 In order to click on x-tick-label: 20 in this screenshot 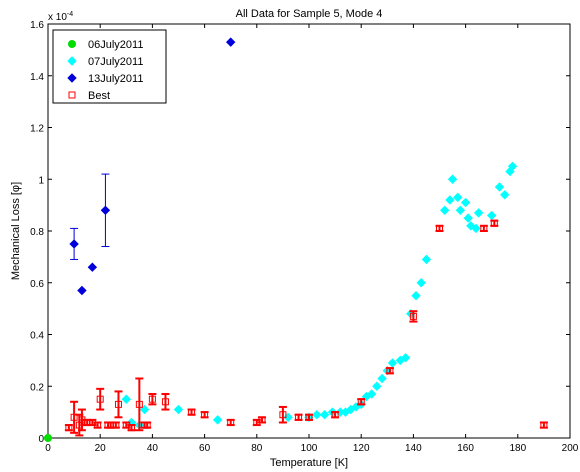, I will do `click(101, 448)`.